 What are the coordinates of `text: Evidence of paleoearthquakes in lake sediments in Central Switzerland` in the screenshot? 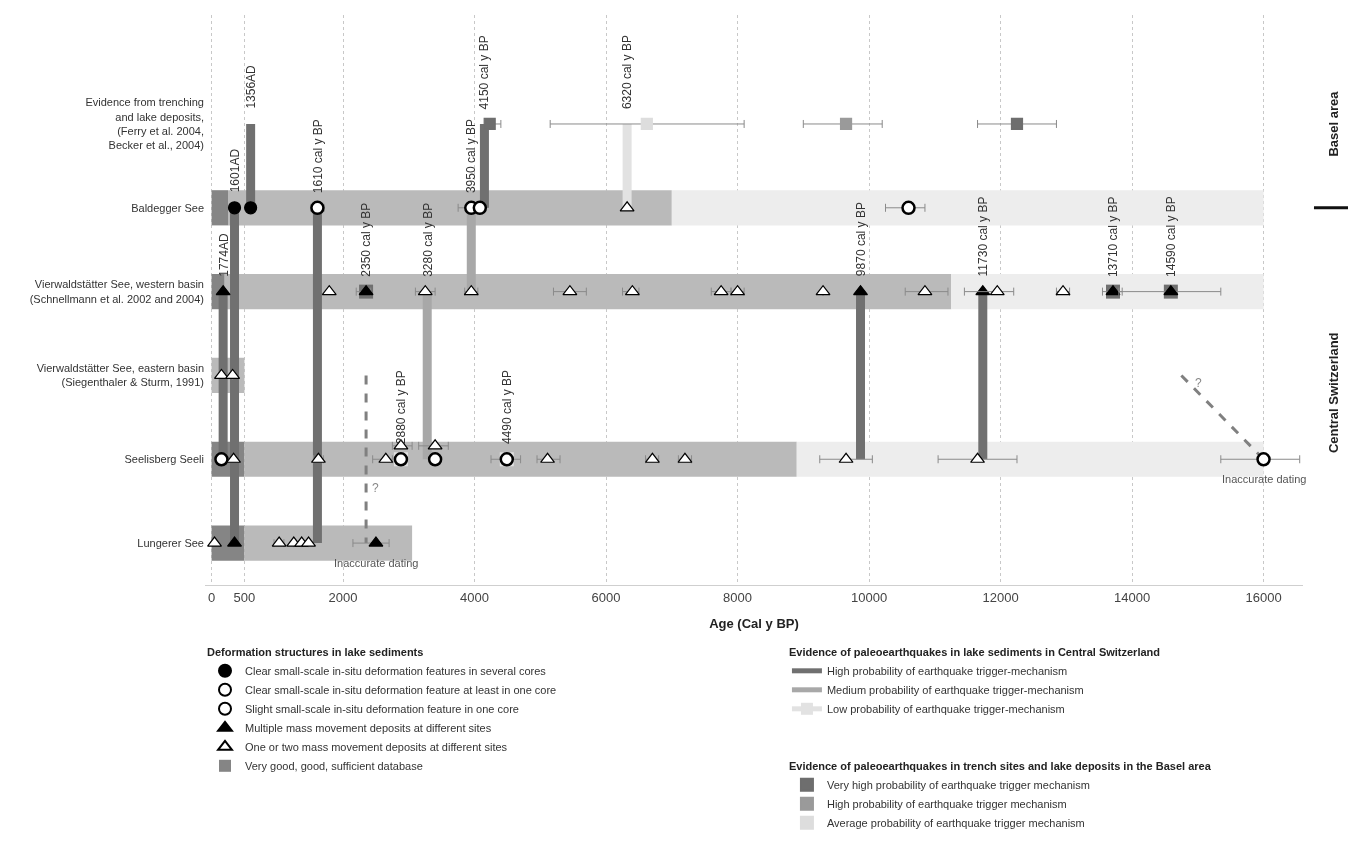 It's located at (974, 652).